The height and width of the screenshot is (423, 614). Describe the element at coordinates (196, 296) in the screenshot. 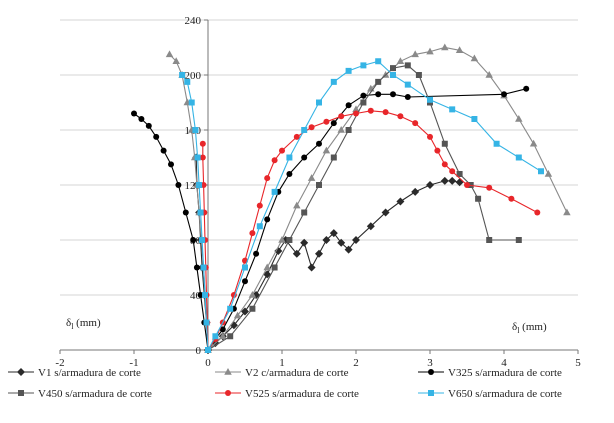

I see `y-tick-label: 40` at that location.